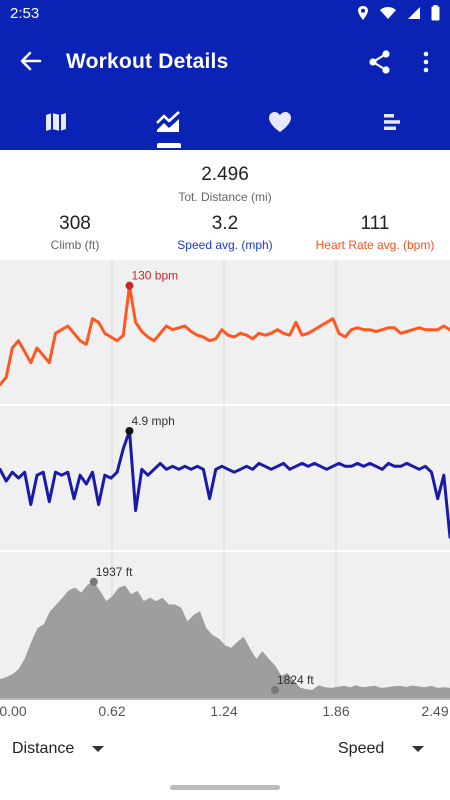 Image resolution: width=450 pixels, height=800 pixels. I want to click on annotation-label: 1937 ft, so click(114, 572).